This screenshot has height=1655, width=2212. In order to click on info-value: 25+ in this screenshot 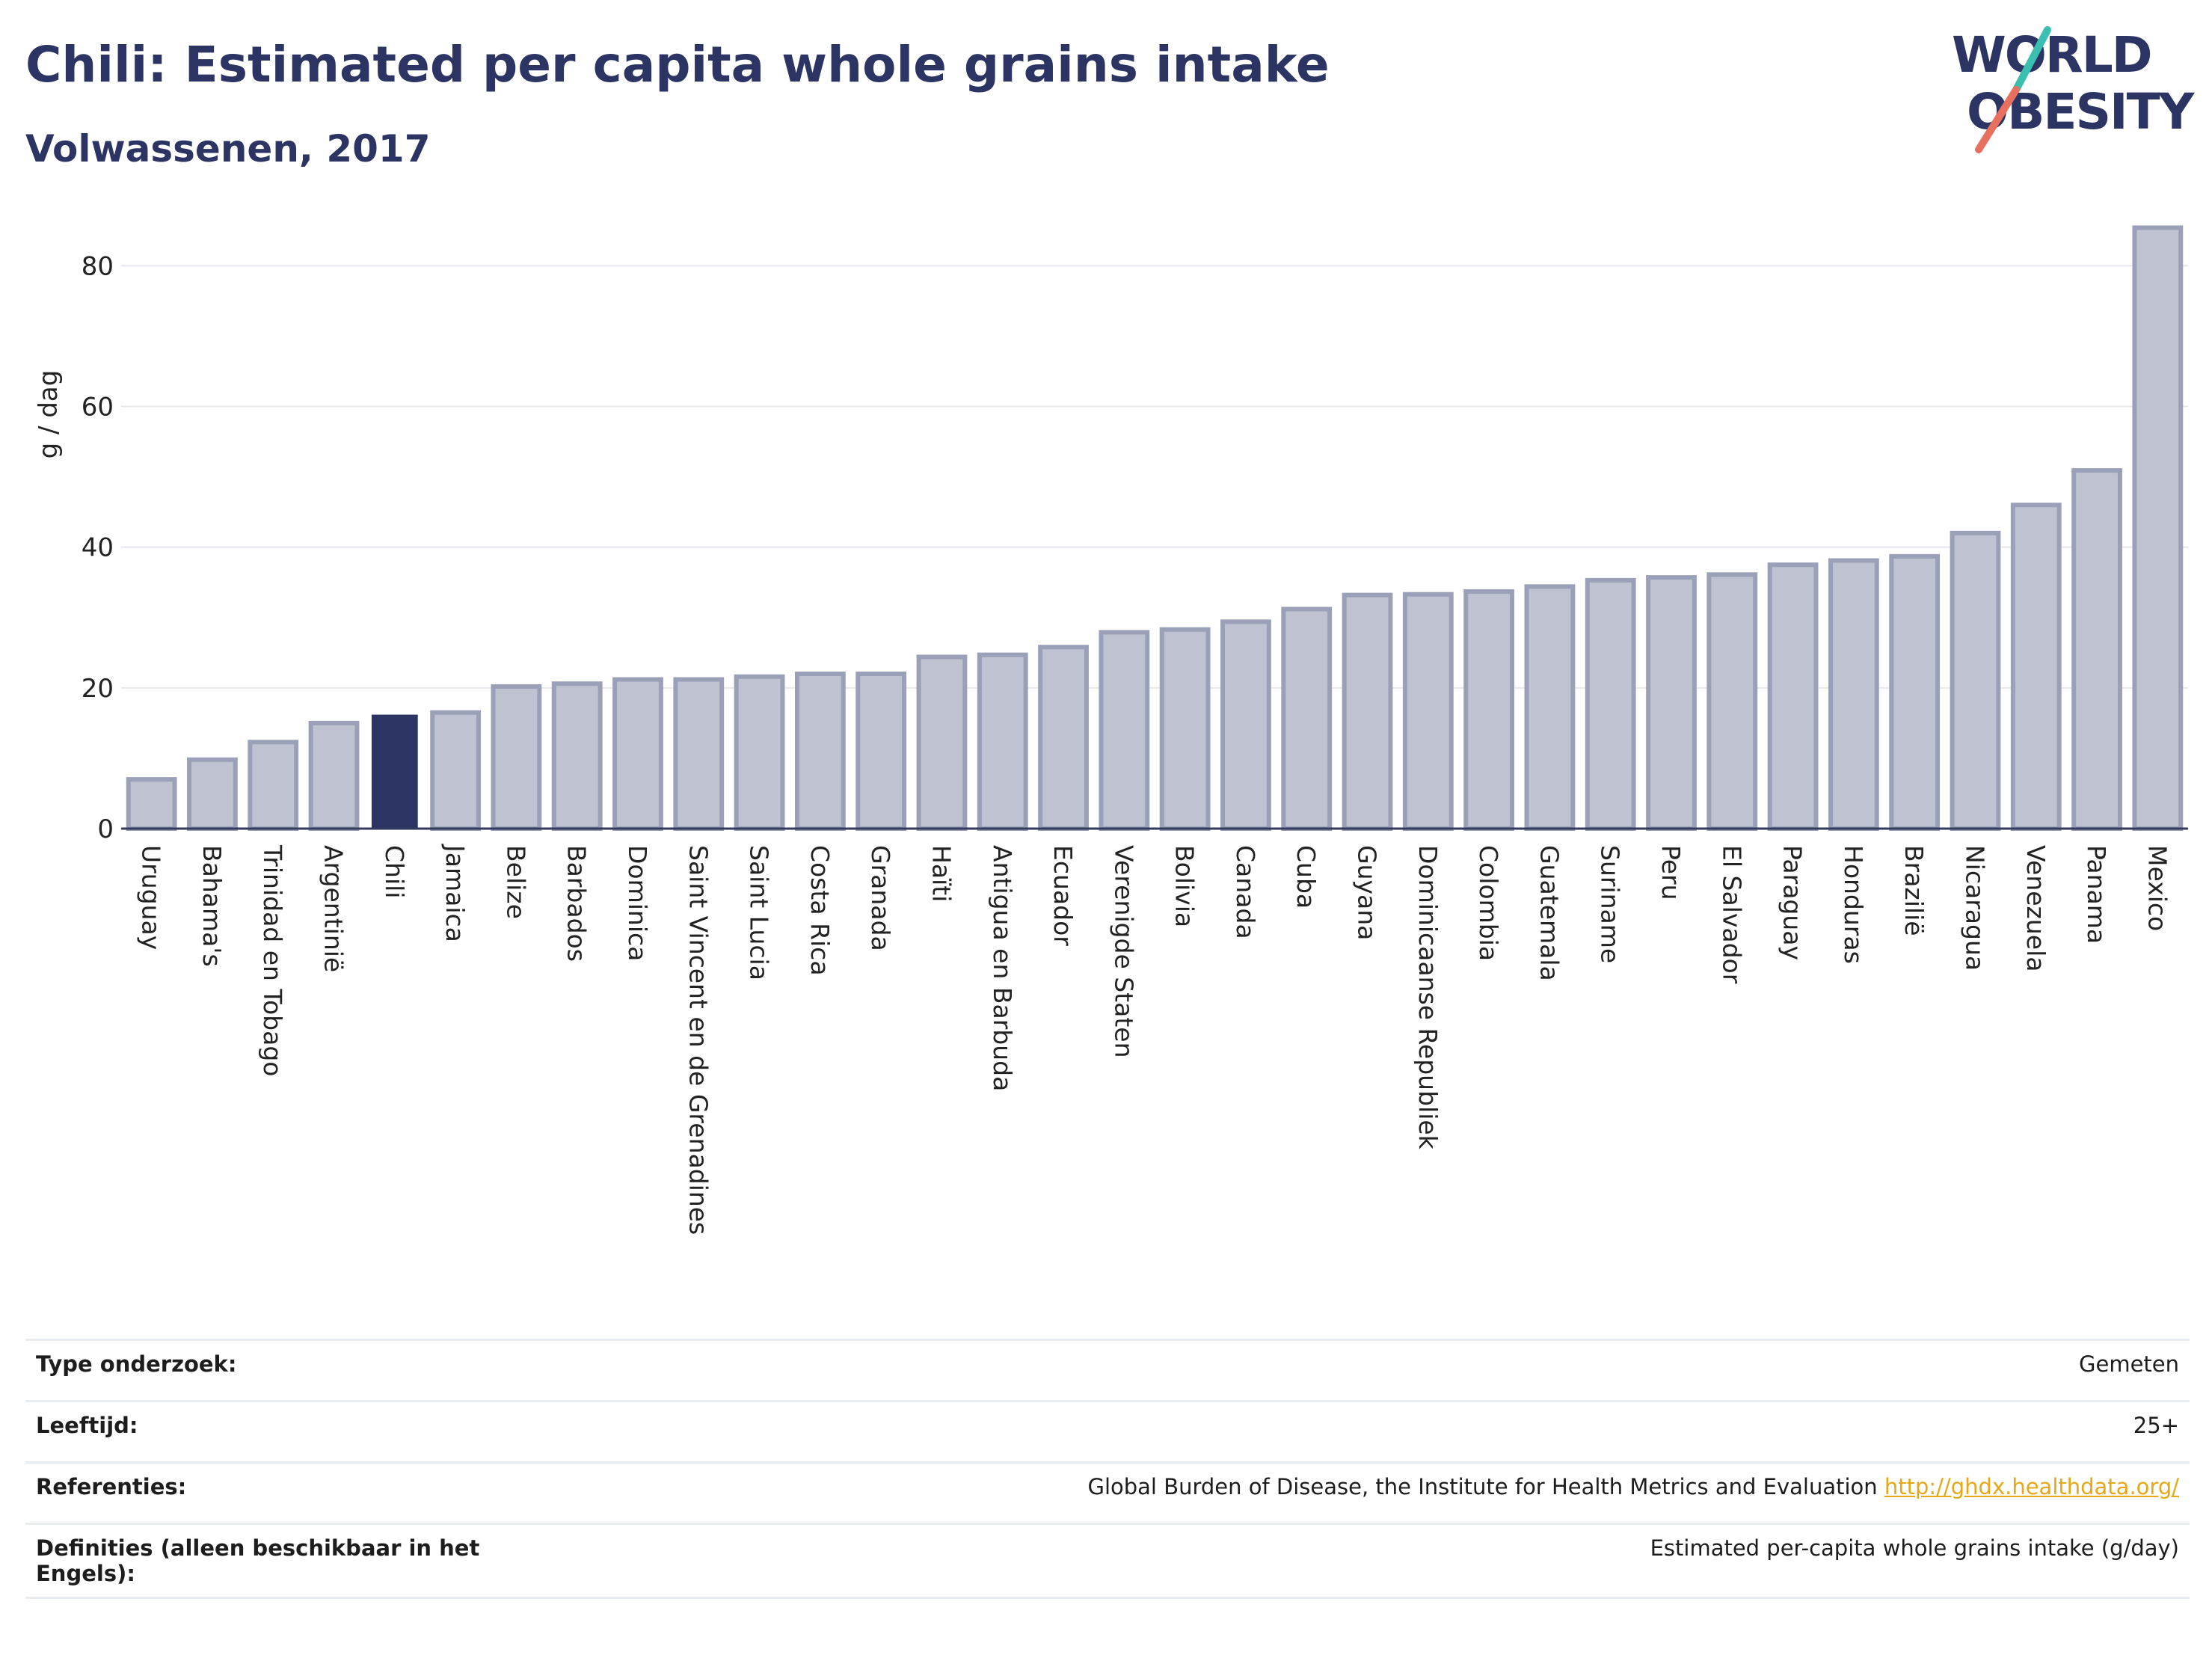, I will do `click(1357, 1431)`.